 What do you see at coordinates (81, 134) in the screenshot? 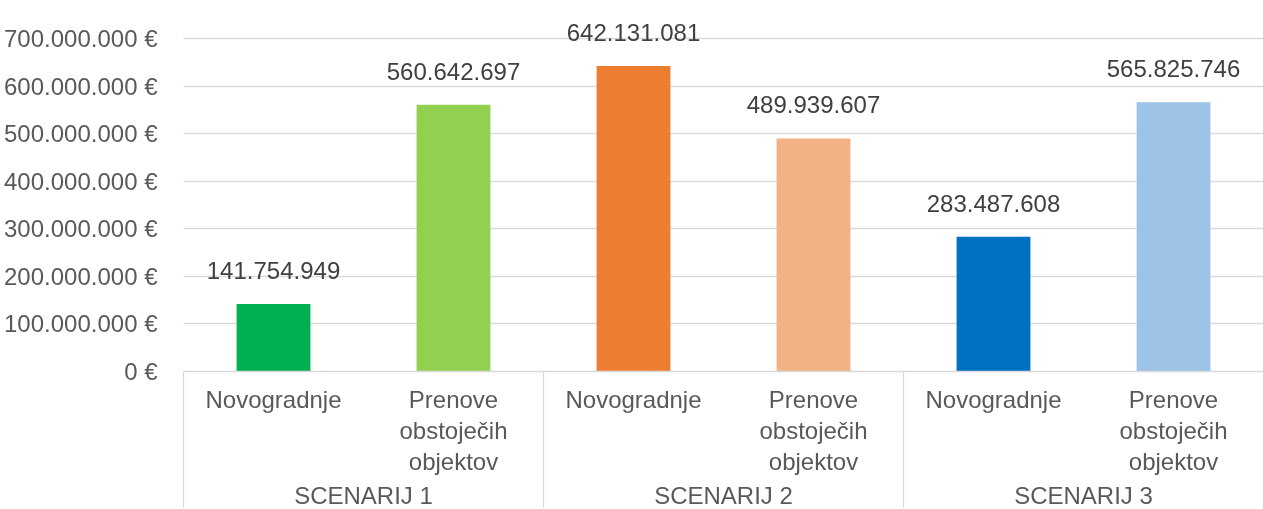
I see `y-tick-label: 500.000.000 €` at bounding box center [81, 134].